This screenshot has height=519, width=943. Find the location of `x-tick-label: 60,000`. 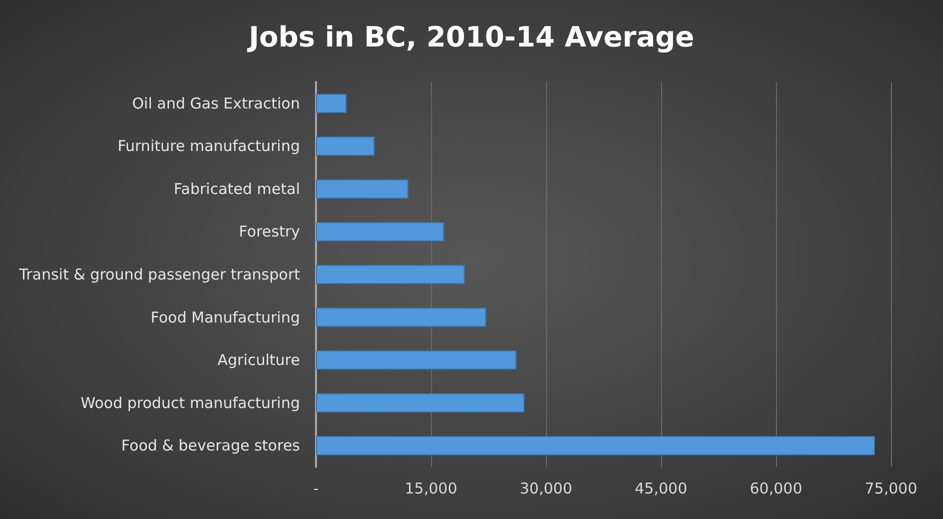

x-tick-label: 60,000 is located at coordinates (776, 489).